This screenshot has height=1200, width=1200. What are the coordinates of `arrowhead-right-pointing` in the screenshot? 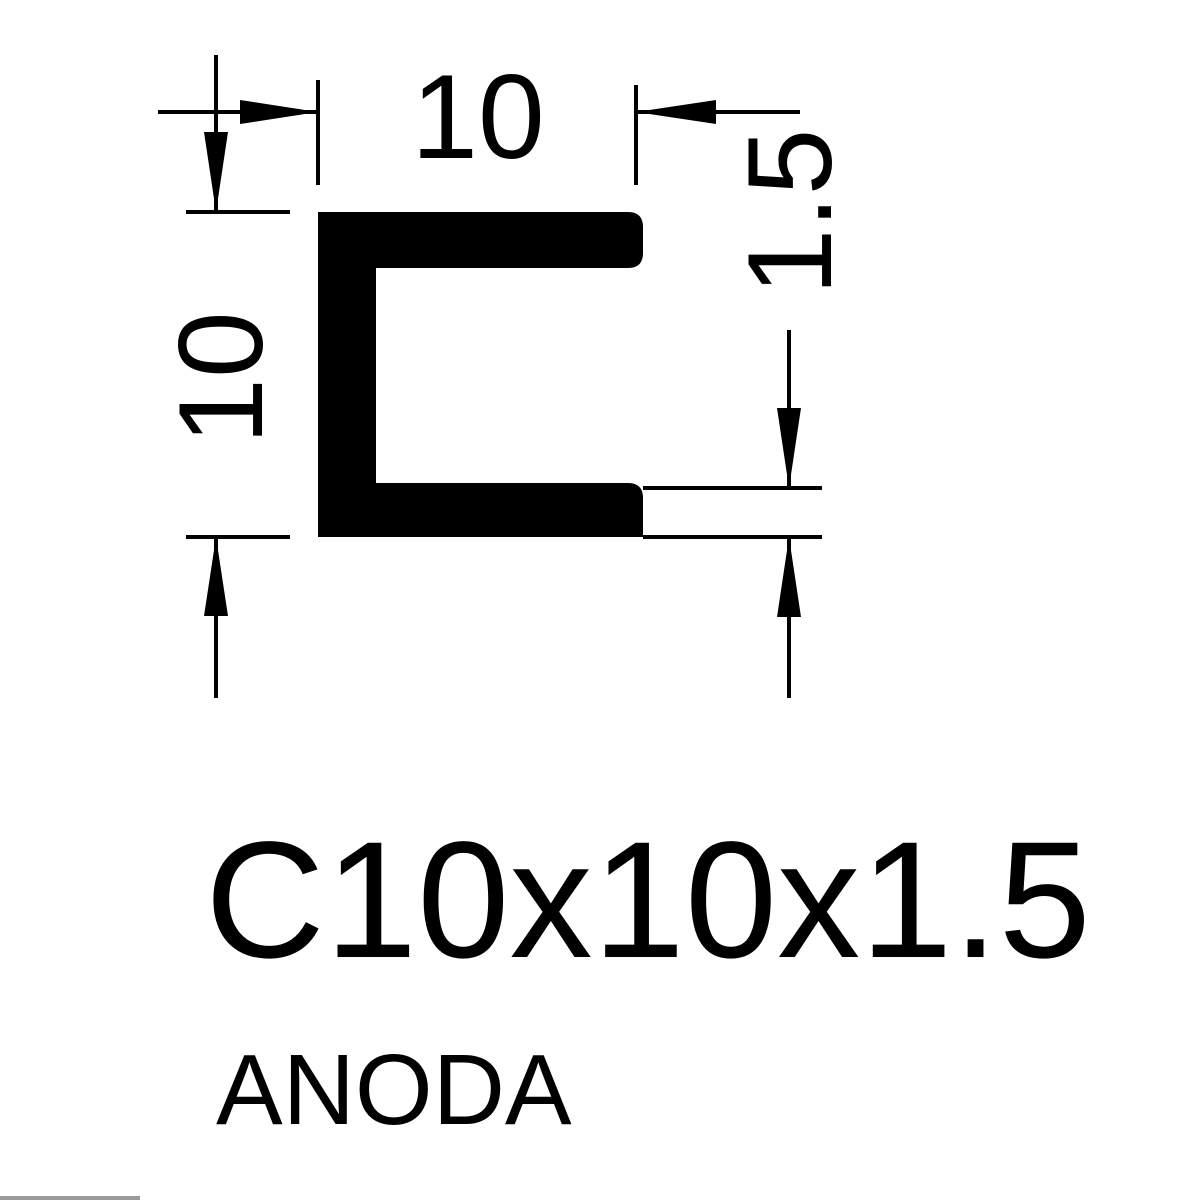 It's located at (279, 112).